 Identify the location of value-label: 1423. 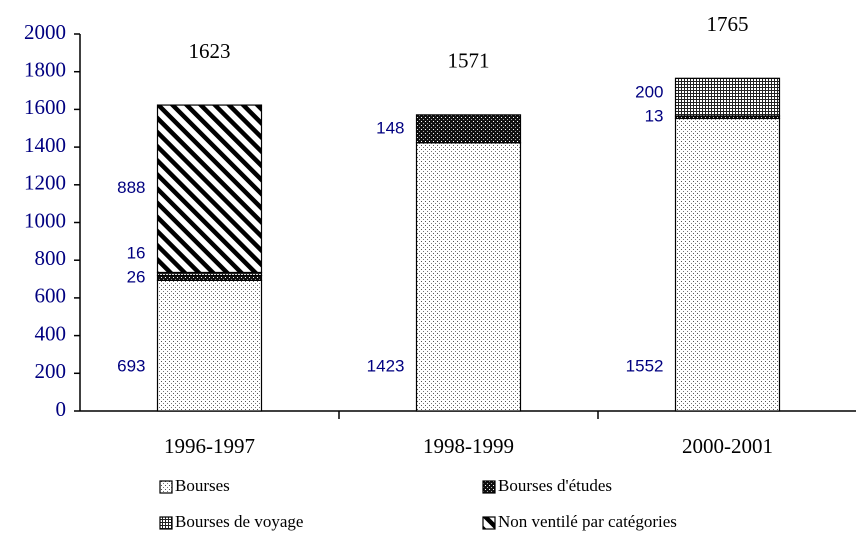
(386, 365).